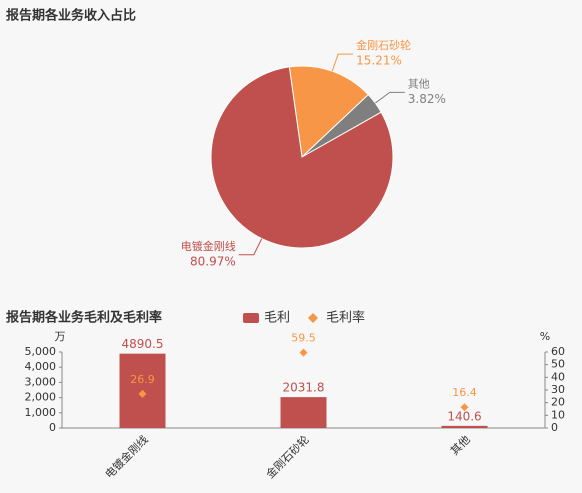 This screenshot has height=493, width=582. Describe the element at coordinates (41, 351) in the screenshot. I see `y-tick-label: 5,000` at that location.